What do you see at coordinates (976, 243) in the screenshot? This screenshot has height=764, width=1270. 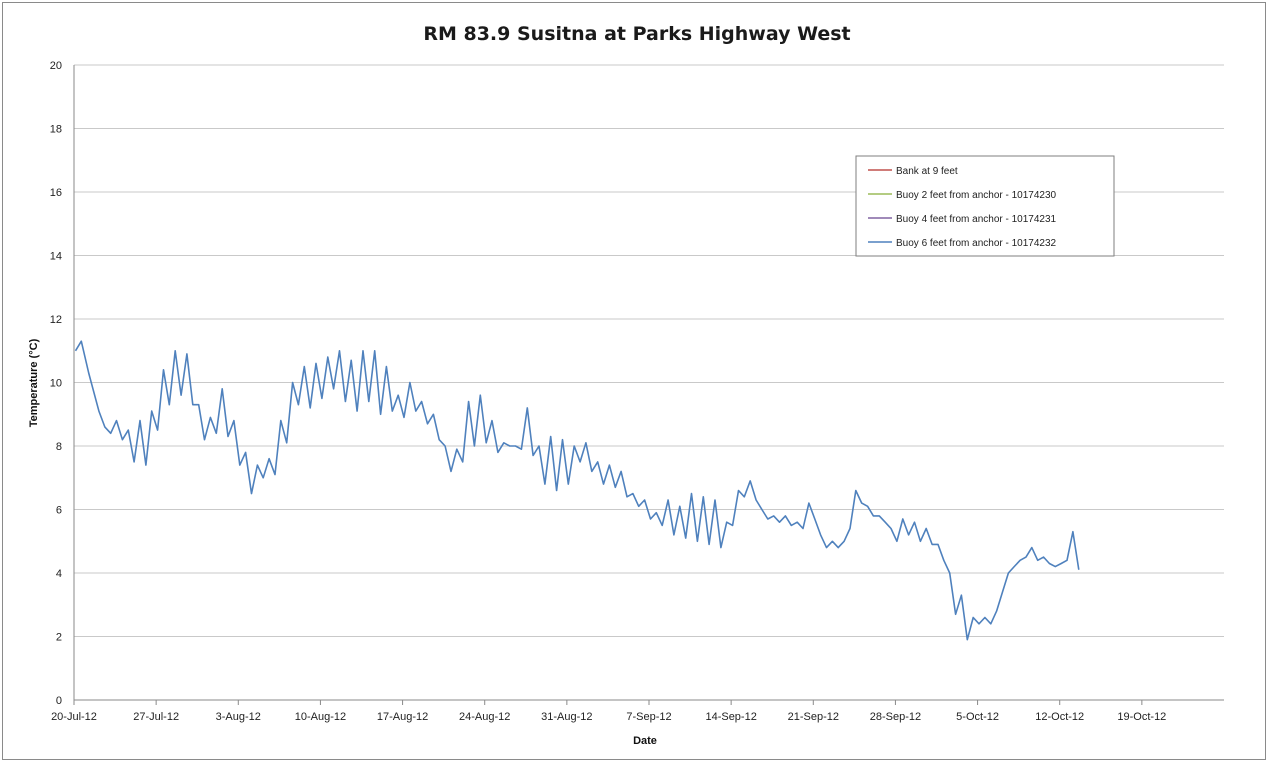 I see `legend-entry: Buoy 6 feet from anchor - 10174232` at bounding box center [976, 243].